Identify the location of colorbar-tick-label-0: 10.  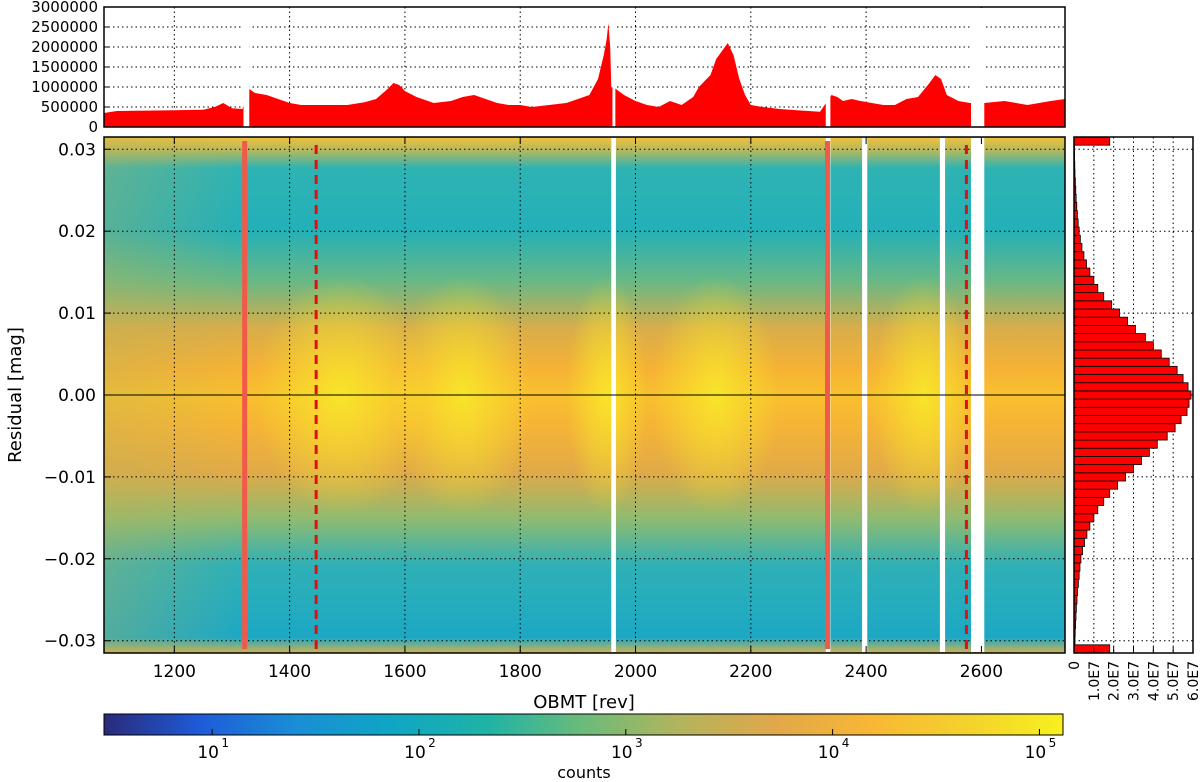
(208, 753).